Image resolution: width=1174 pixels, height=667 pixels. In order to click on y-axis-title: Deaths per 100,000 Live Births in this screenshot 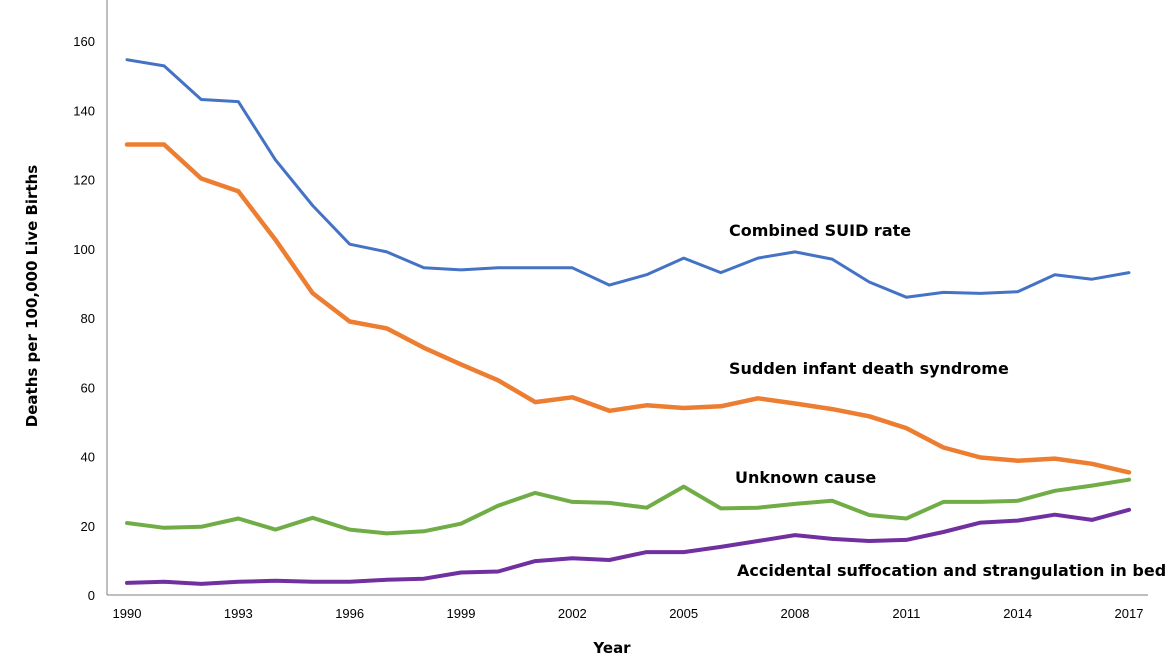, I will do `click(32, 296)`.